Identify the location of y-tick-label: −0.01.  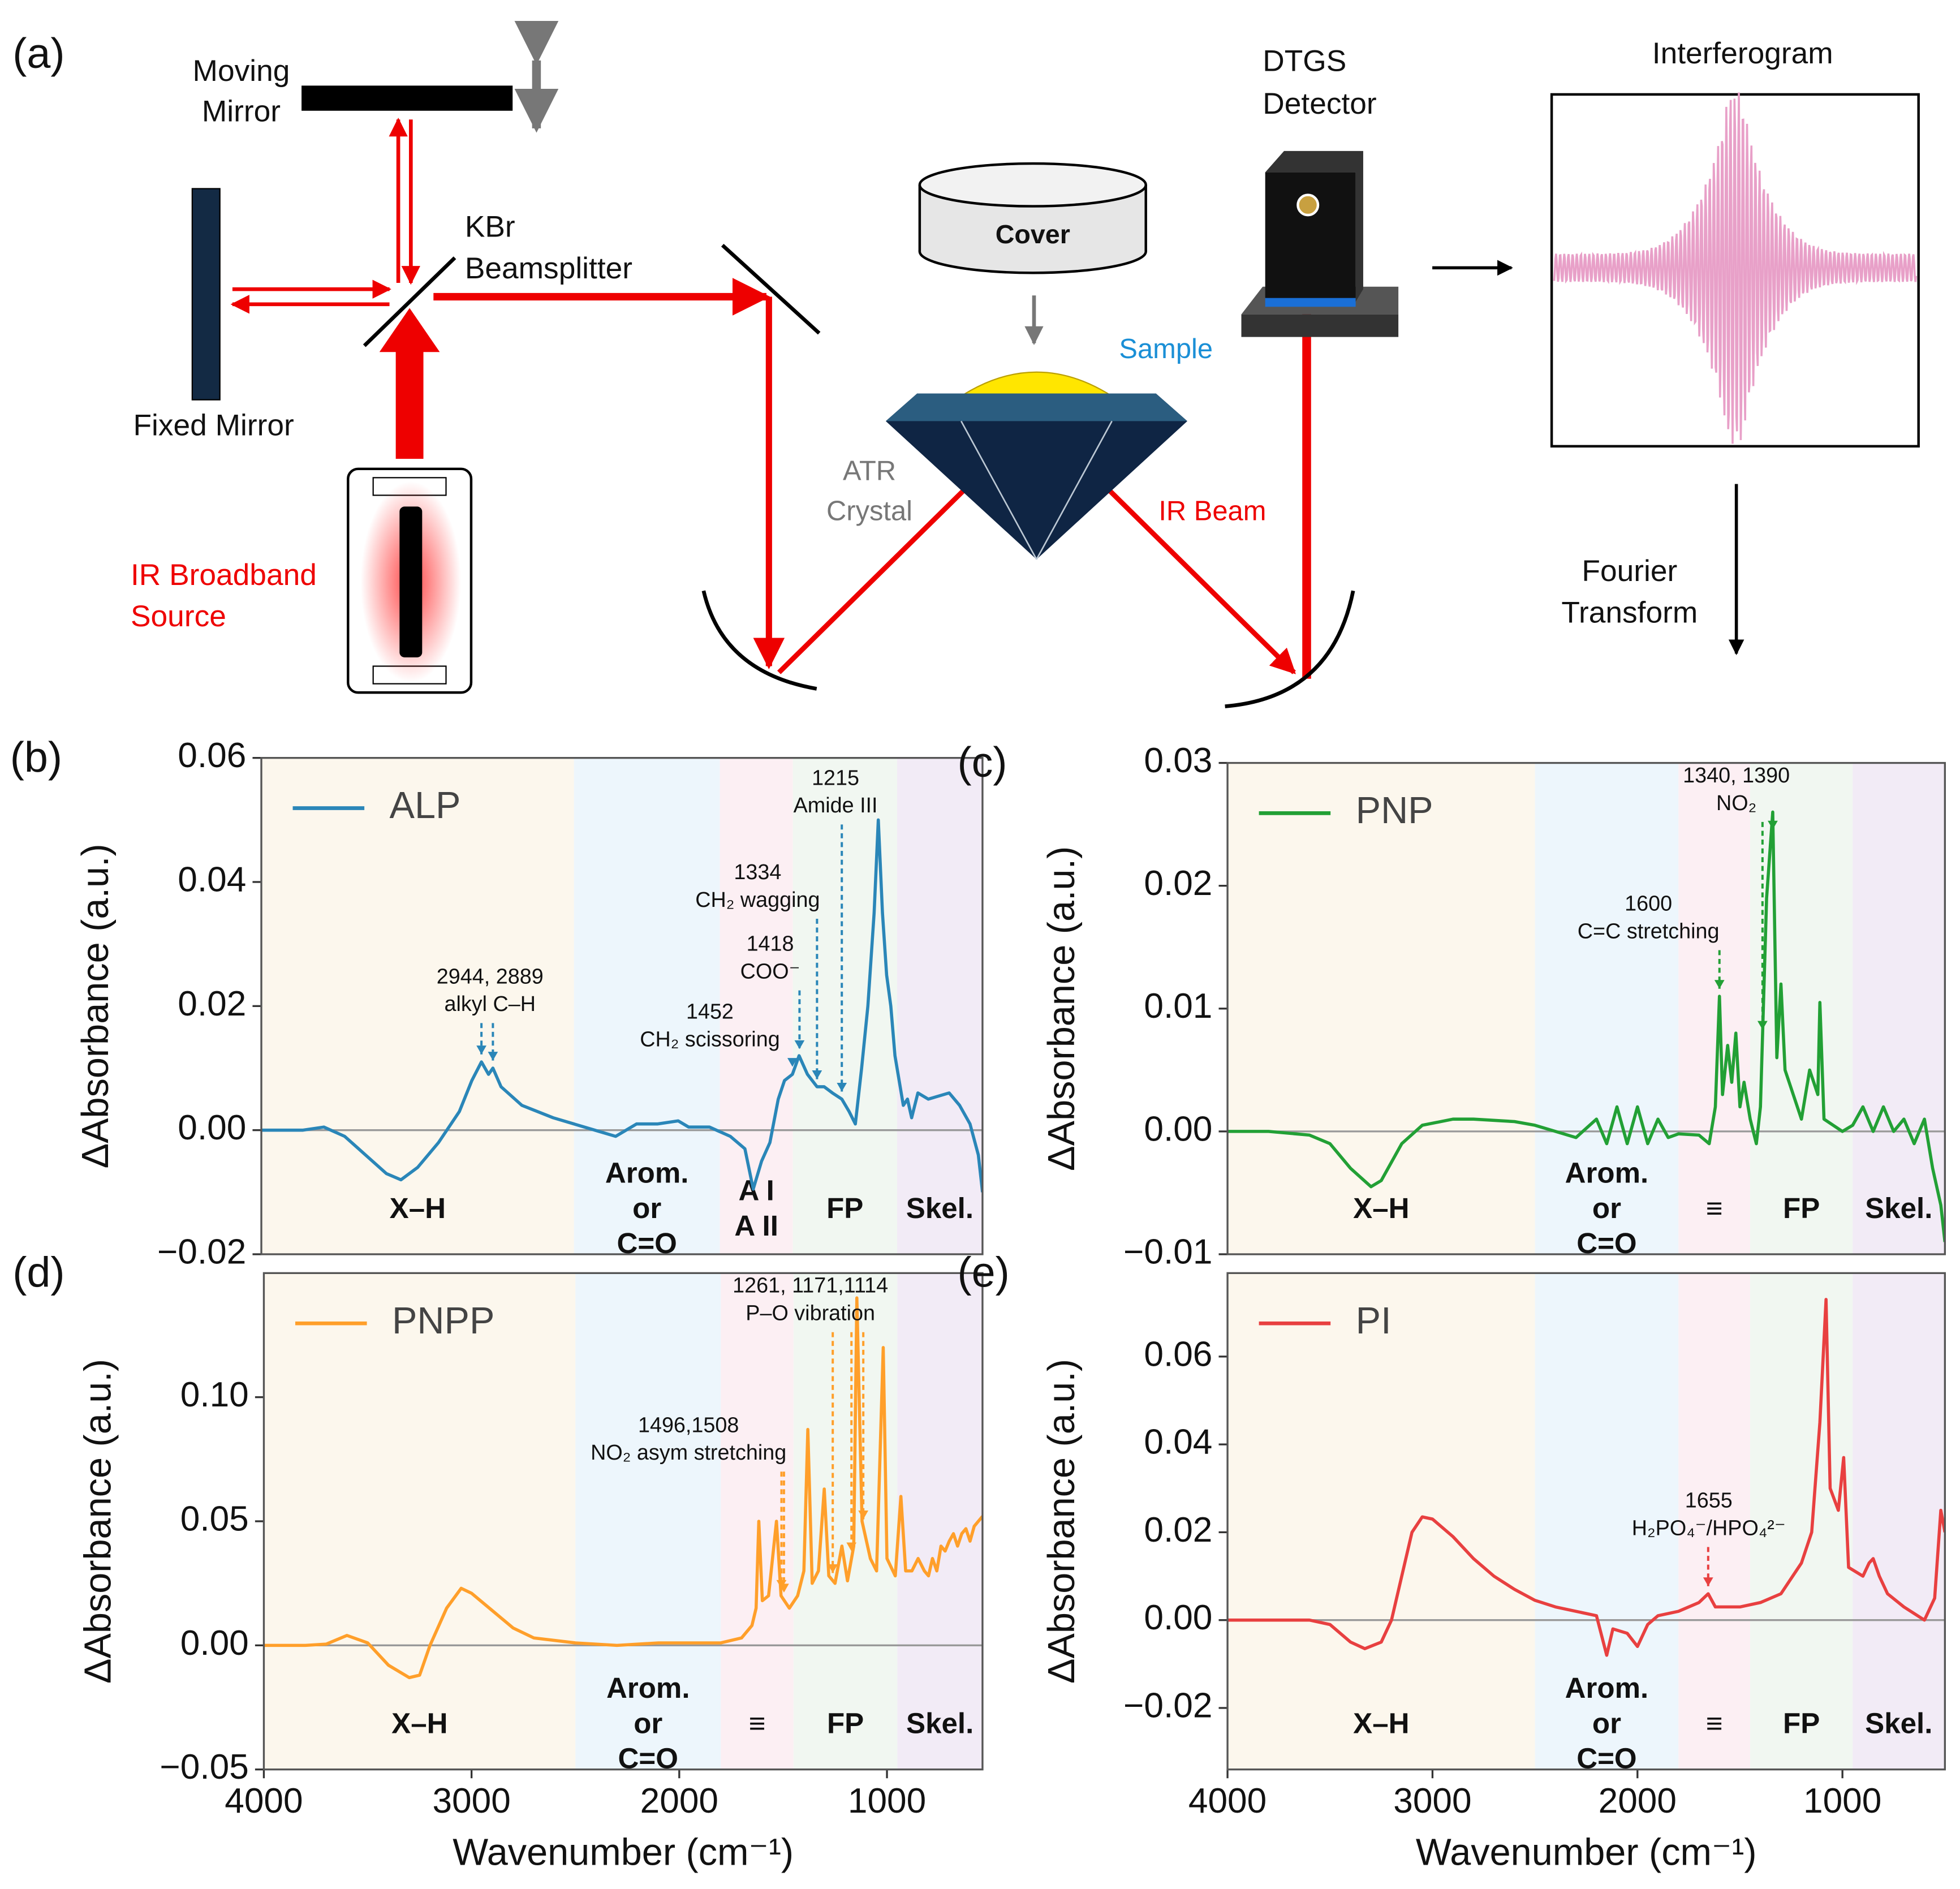
(1167, 1251).